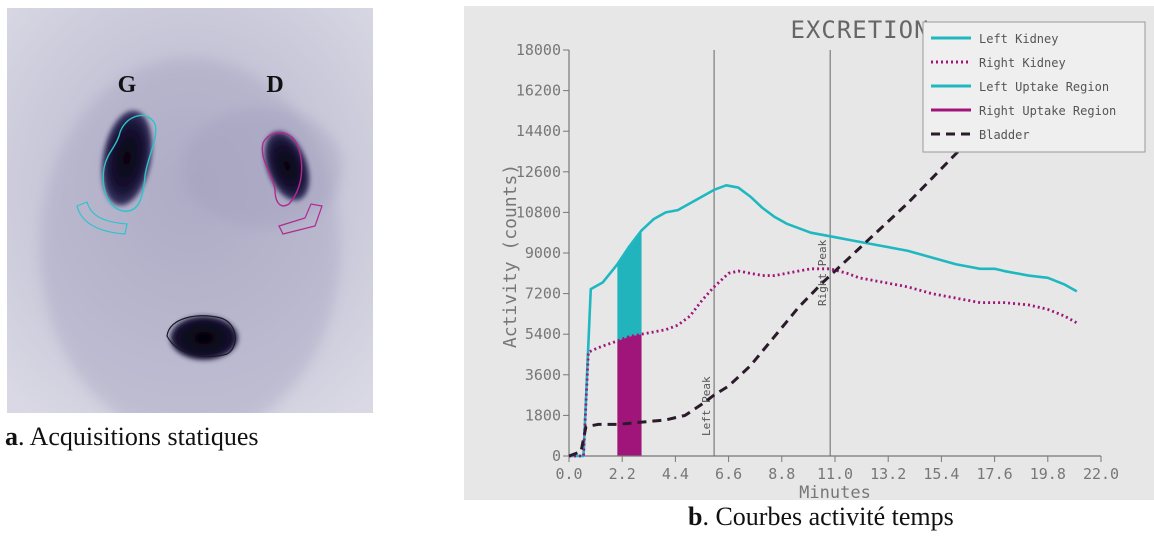 Image resolution: width=1154 pixels, height=541 pixels. What do you see at coordinates (274, 85) in the screenshot?
I see `label-right-side: D` at bounding box center [274, 85].